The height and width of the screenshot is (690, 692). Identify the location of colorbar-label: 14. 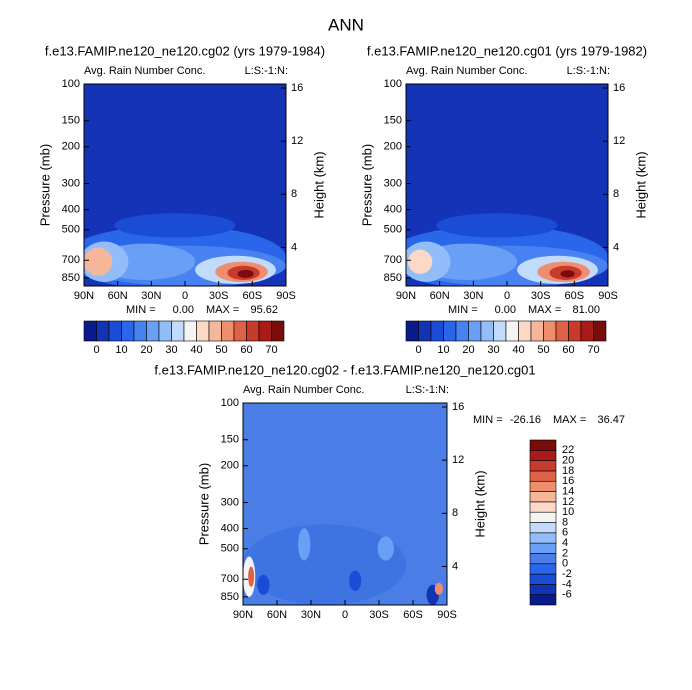
(568, 491).